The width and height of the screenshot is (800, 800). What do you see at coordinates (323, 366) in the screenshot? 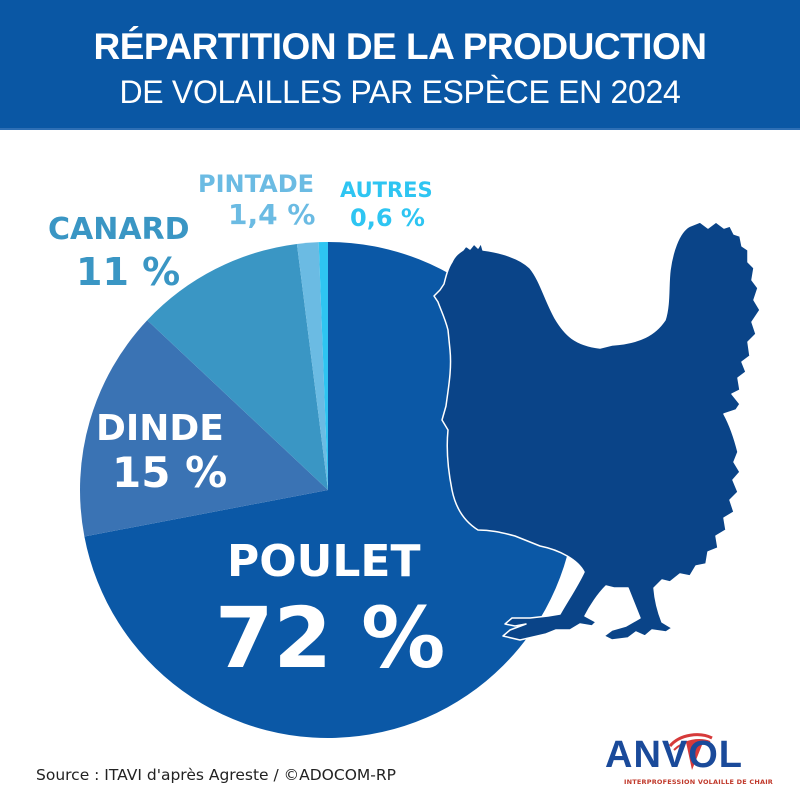
I see `pie-slice-autres` at bounding box center [323, 366].